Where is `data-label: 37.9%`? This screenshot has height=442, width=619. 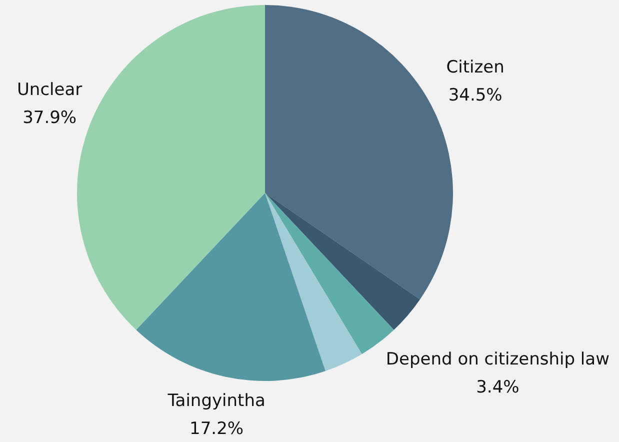
data-label: 37.9% is located at coordinates (49, 118).